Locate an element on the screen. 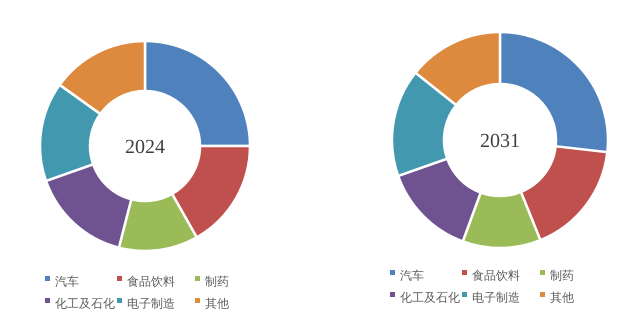 This screenshot has height=322, width=644. text: 2024 is located at coordinates (145, 147).